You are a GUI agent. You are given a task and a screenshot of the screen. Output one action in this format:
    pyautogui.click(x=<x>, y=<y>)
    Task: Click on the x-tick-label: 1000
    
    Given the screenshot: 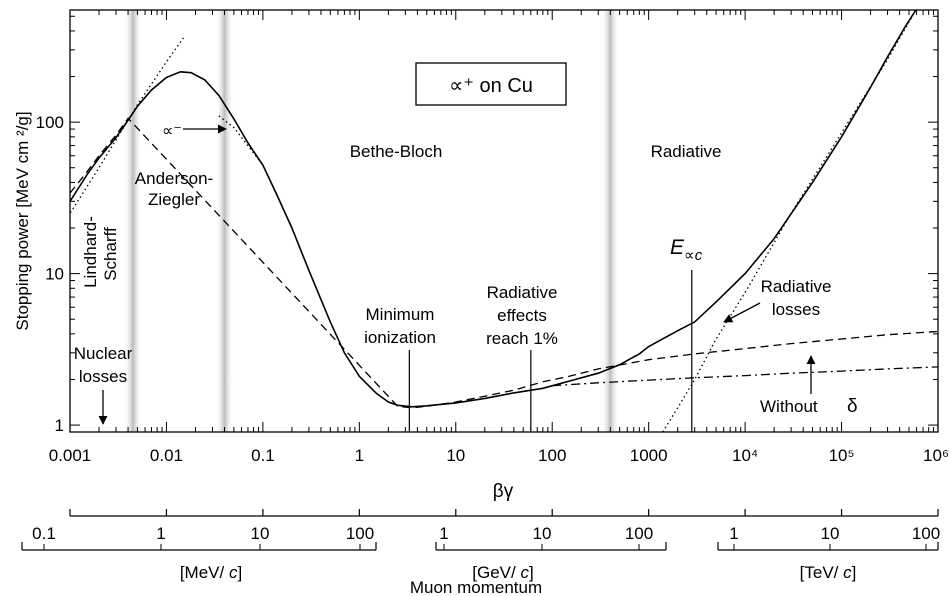 What is the action you would take?
    pyautogui.click(x=649, y=455)
    